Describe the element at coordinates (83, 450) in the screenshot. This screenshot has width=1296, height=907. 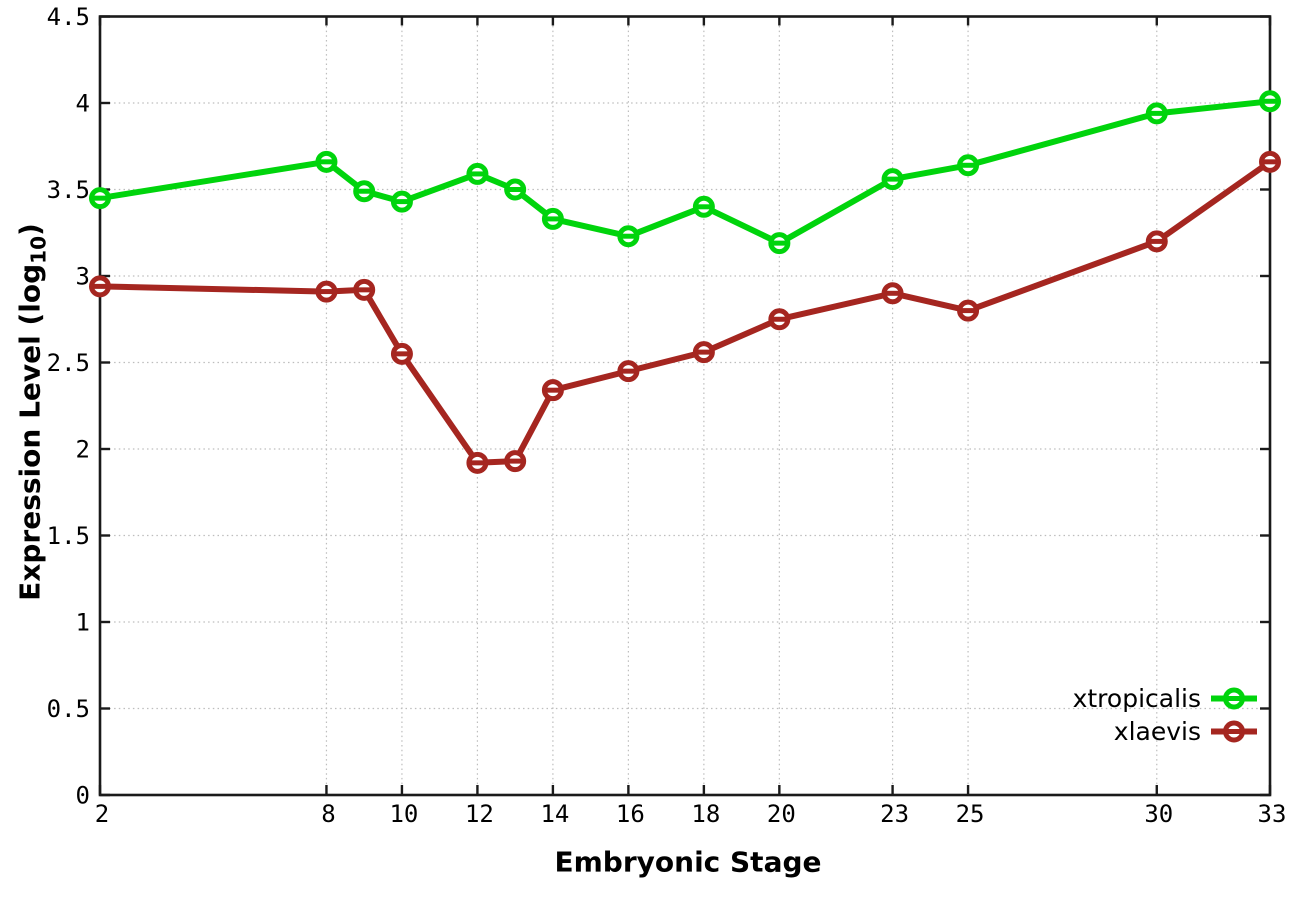
I see `y-tick-label: 2` at that location.